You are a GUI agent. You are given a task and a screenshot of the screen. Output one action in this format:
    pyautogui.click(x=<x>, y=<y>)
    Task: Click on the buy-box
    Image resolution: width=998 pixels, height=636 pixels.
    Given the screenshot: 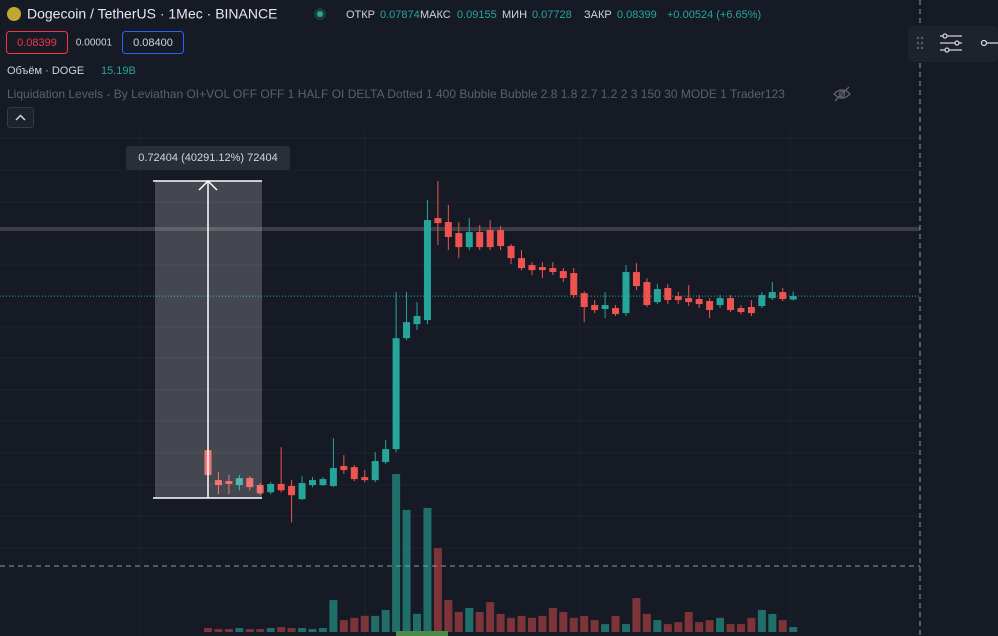 What is the action you would take?
    pyautogui.click(x=153, y=42)
    